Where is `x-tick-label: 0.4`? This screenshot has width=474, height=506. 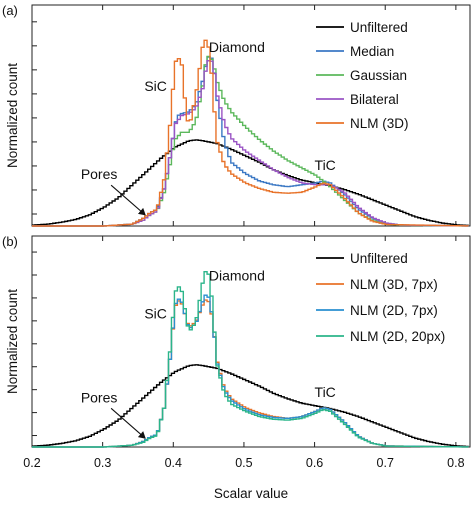
x-tick-label: 0.4 is located at coordinates (173, 463).